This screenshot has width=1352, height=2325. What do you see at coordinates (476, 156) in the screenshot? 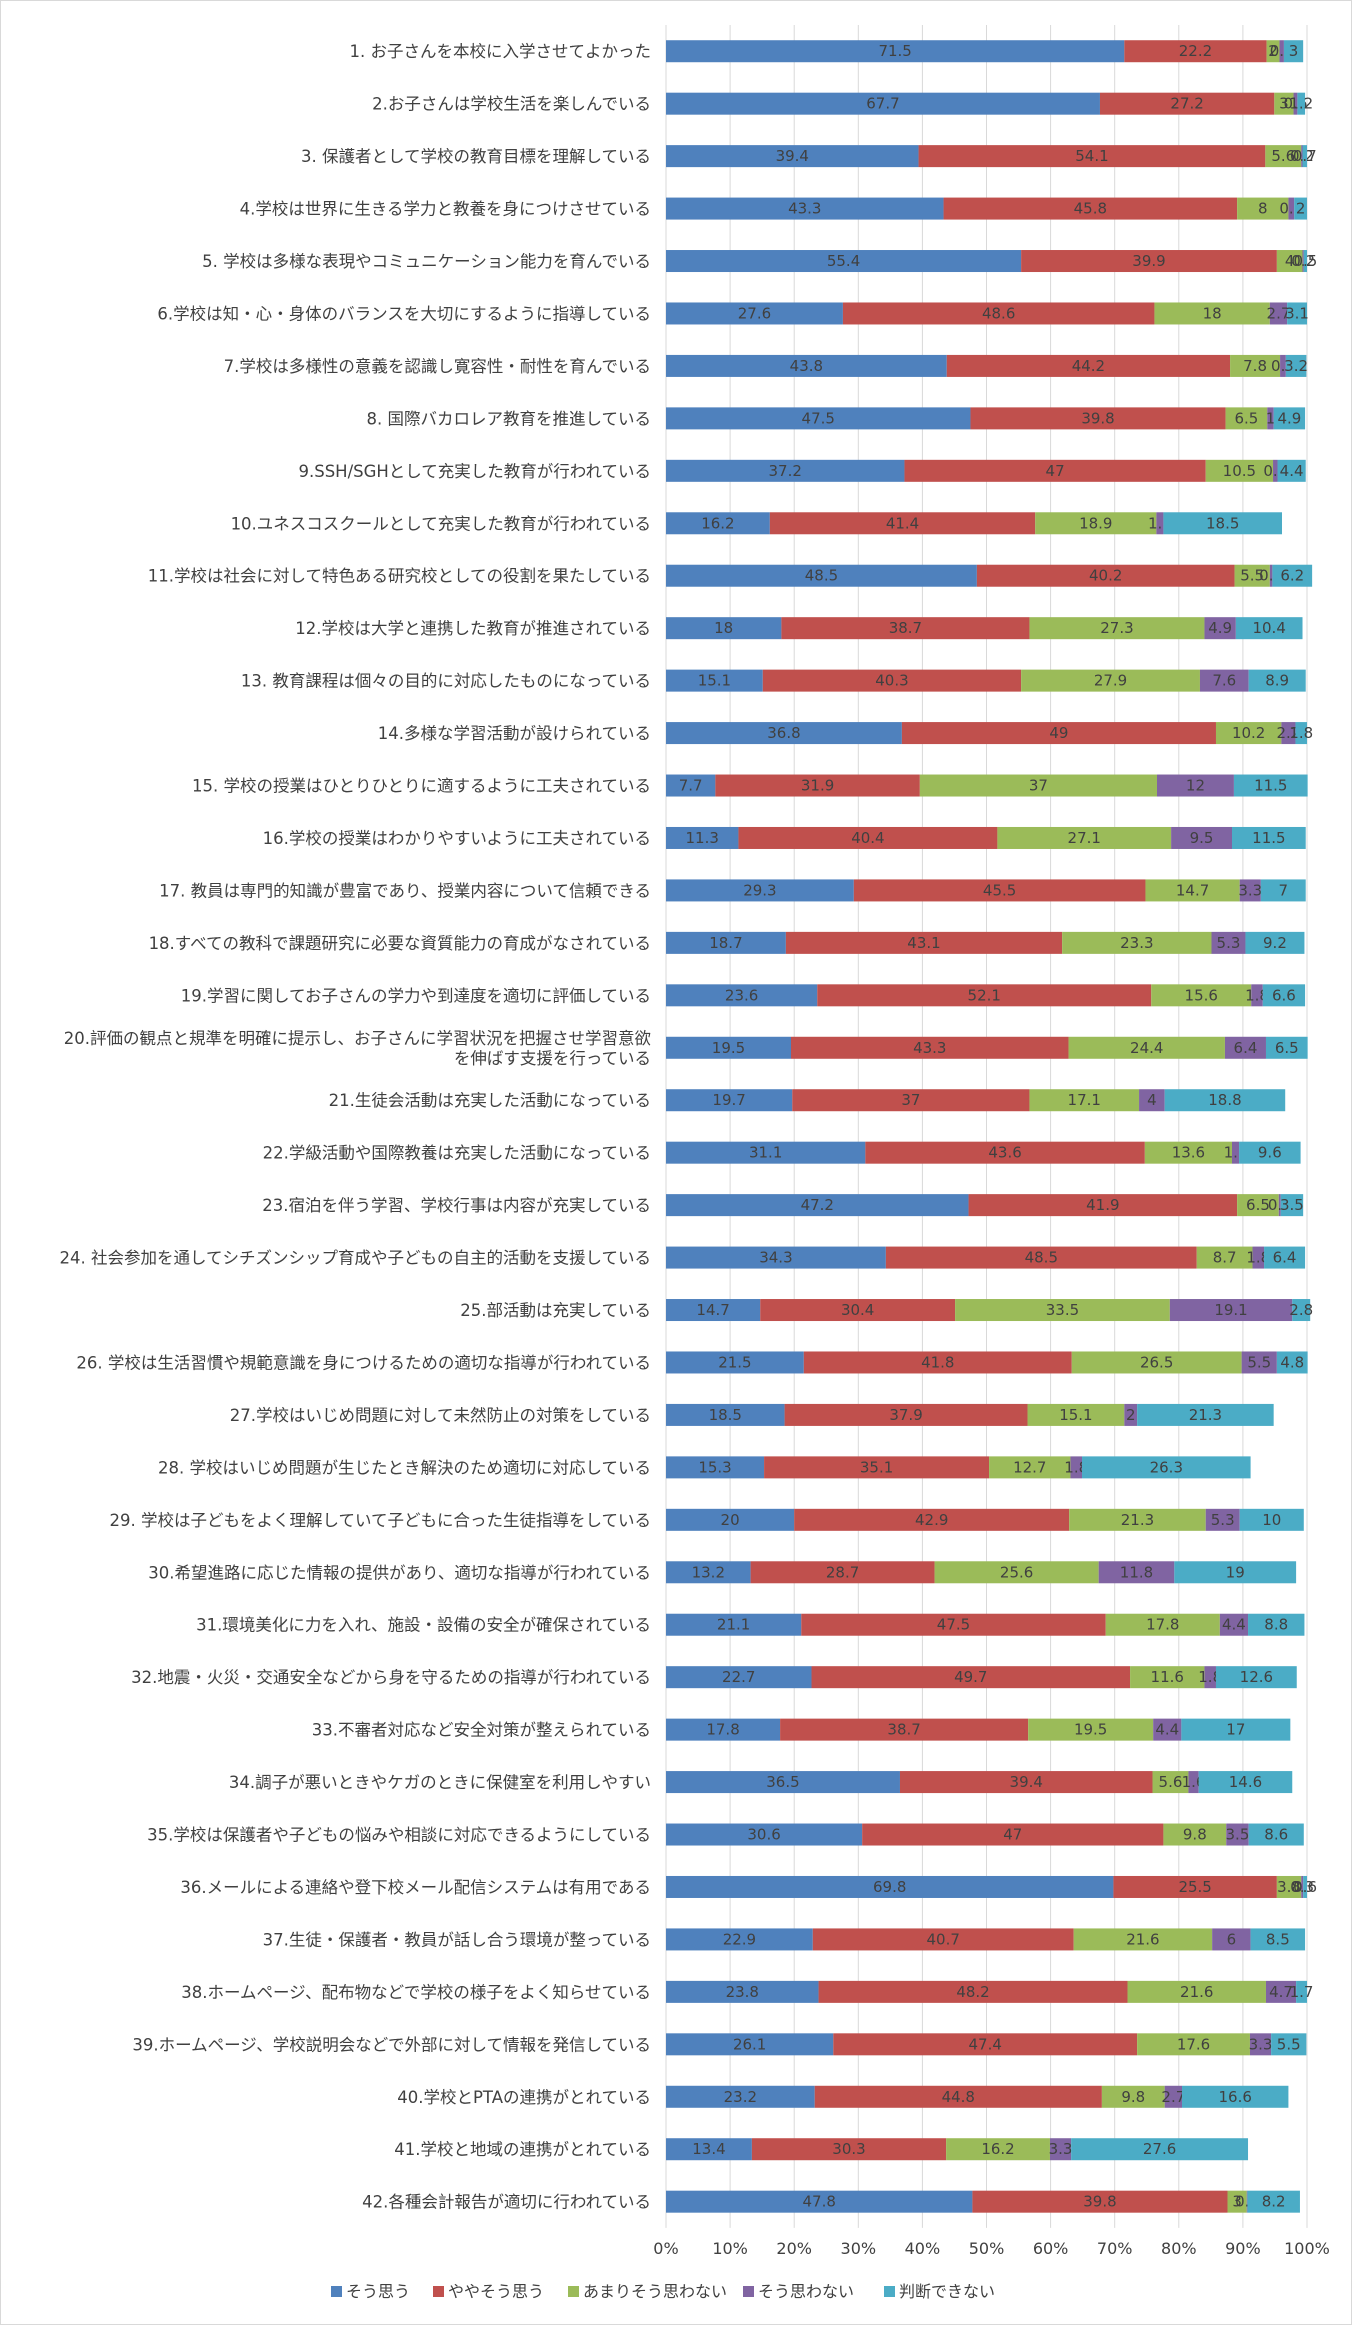
I see `category-label: 3. 保護者として学校の教育目標を理解している` at bounding box center [476, 156].